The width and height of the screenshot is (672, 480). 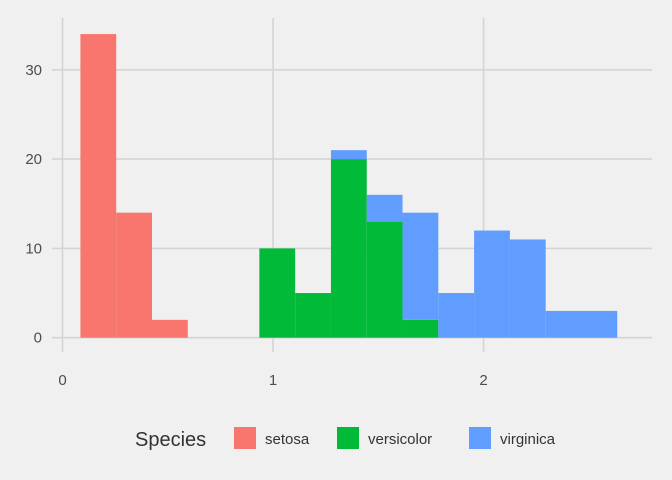 I want to click on legend-key-versicolor, so click(x=348, y=438).